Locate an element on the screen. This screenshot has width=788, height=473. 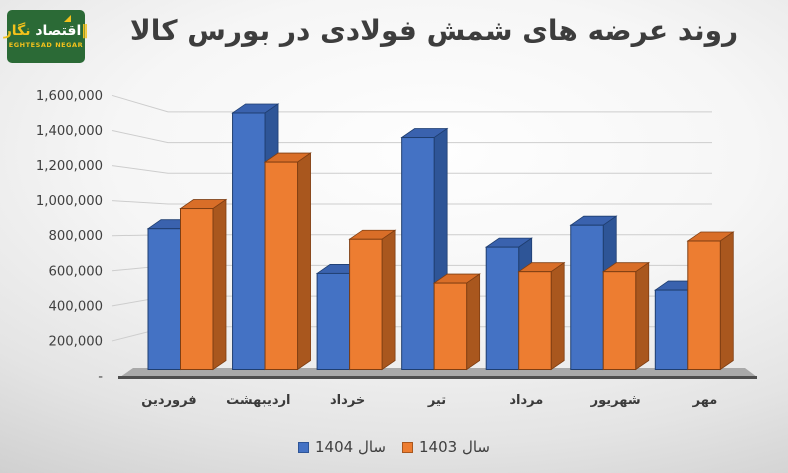
y-axis-tick-label: 200,000 is located at coordinates (75, 341).